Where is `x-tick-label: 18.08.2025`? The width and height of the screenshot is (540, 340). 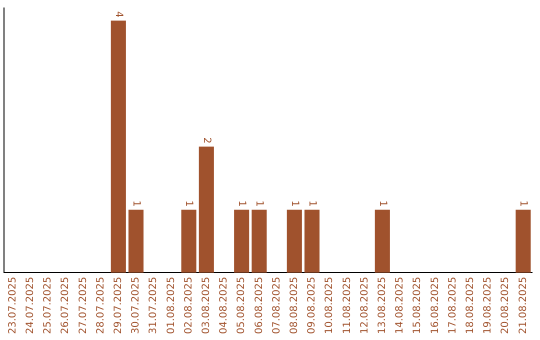
x-tick-label: 18.08.2025 is located at coordinates (470, 305).